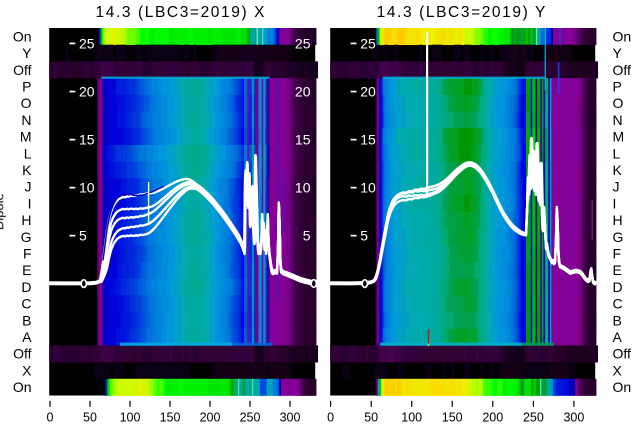 The height and width of the screenshot is (445, 640). Describe the element at coordinates (462, 12) in the screenshot. I see `svg-text: 14.3 (LBC3=2019) Y` at that location.